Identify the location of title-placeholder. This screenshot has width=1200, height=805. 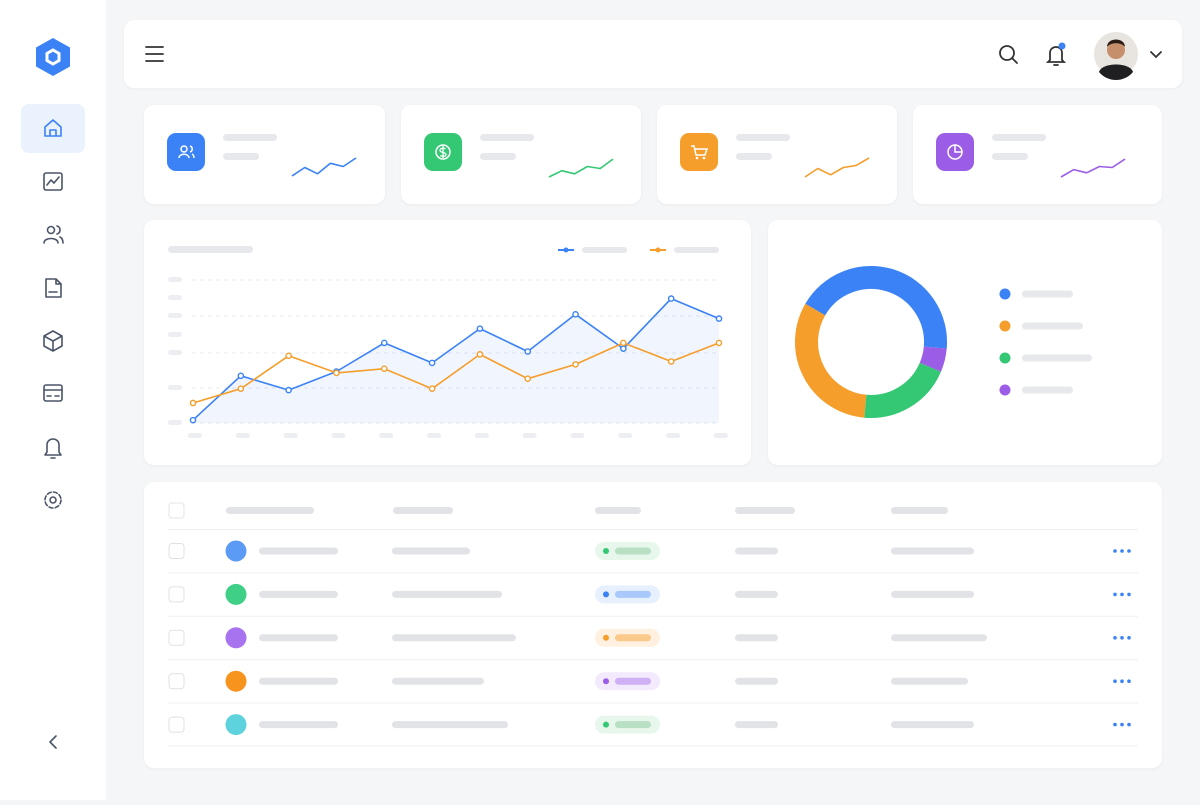
(210, 249).